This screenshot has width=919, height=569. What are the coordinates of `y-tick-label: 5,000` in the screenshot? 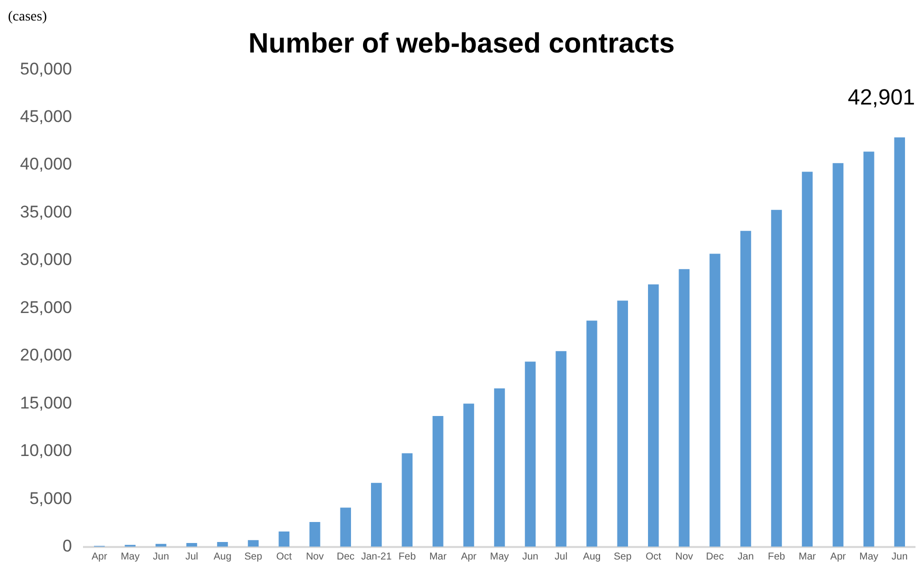 It's located at (50, 498).